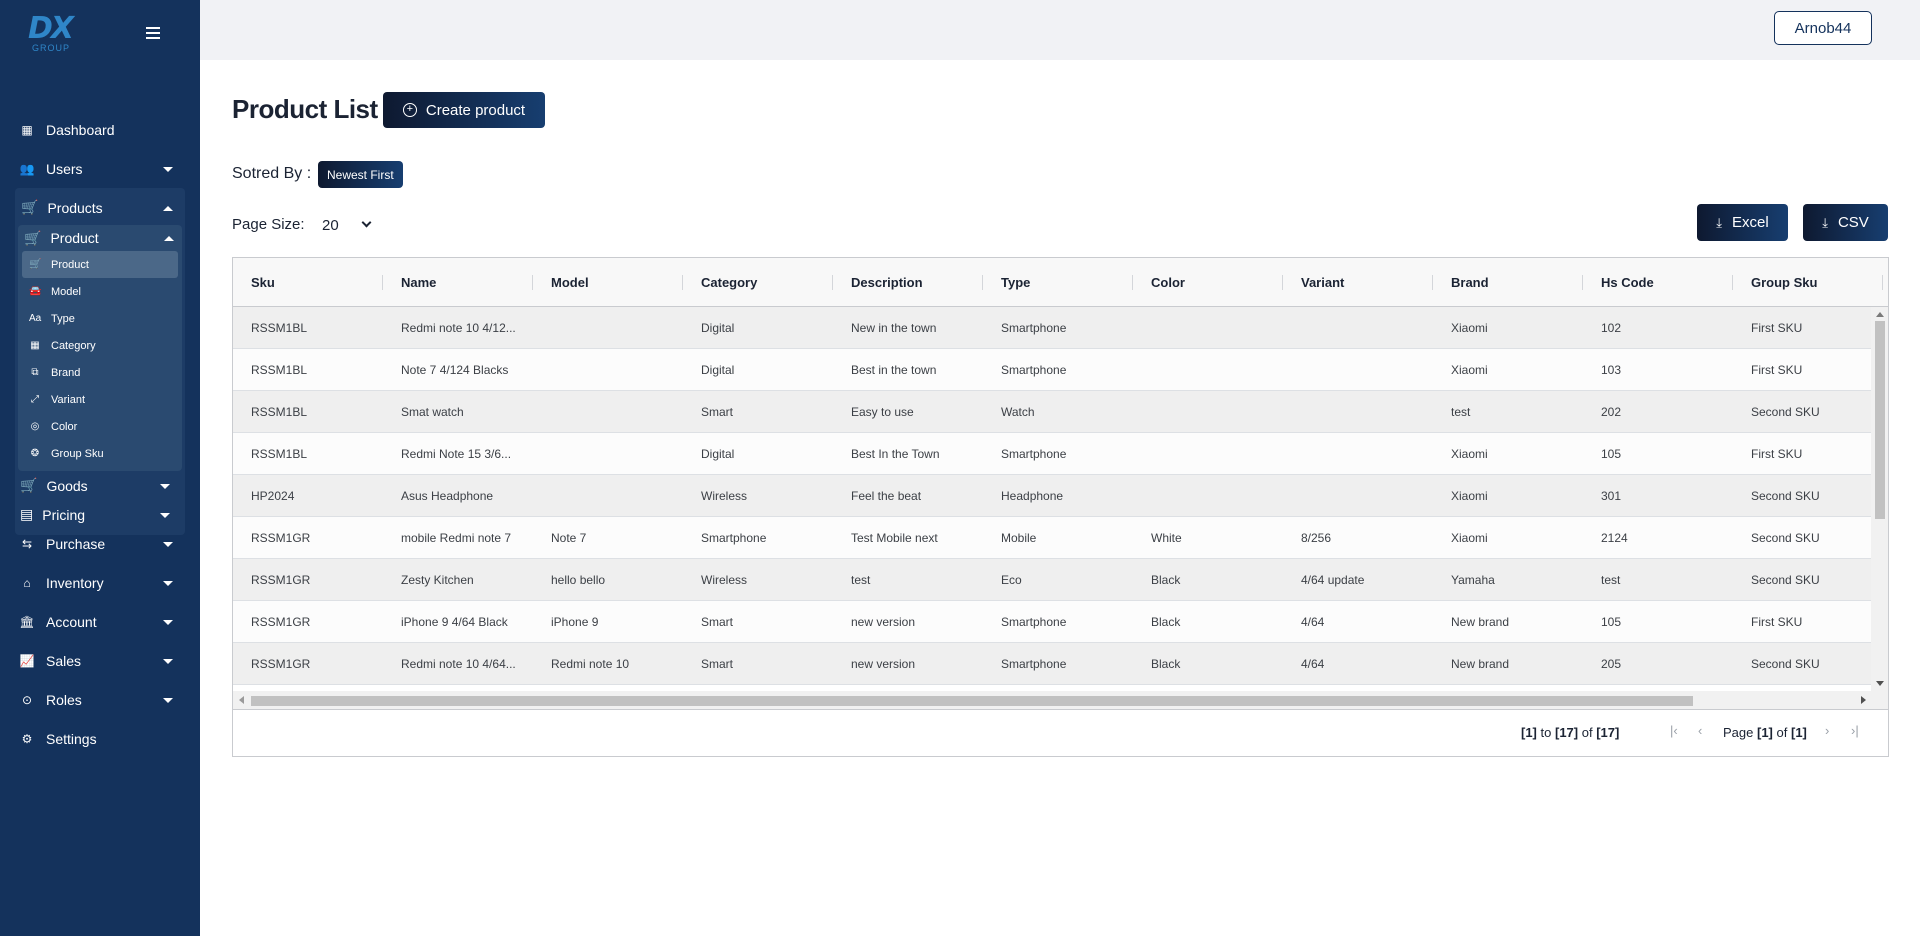 The image size is (1920, 936). Describe the element at coordinates (464, 110) in the screenshot. I see `create-product-button: + Create product` at that location.